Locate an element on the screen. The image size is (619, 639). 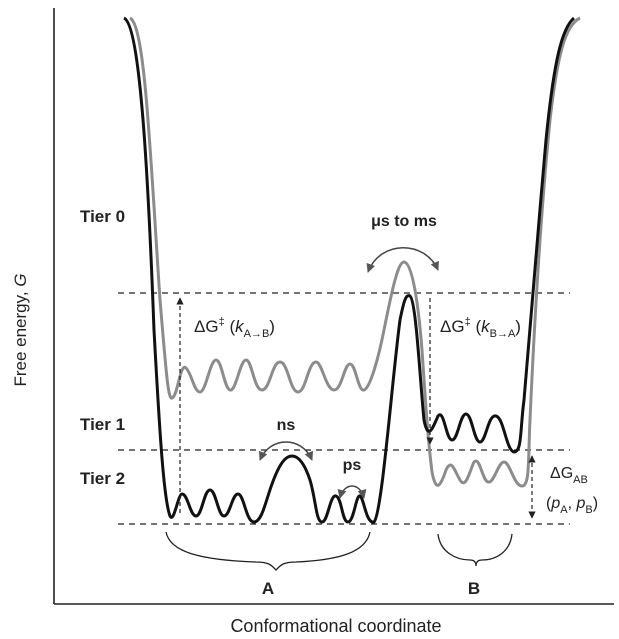
state-b-label: B is located at coordinates (474, 588).